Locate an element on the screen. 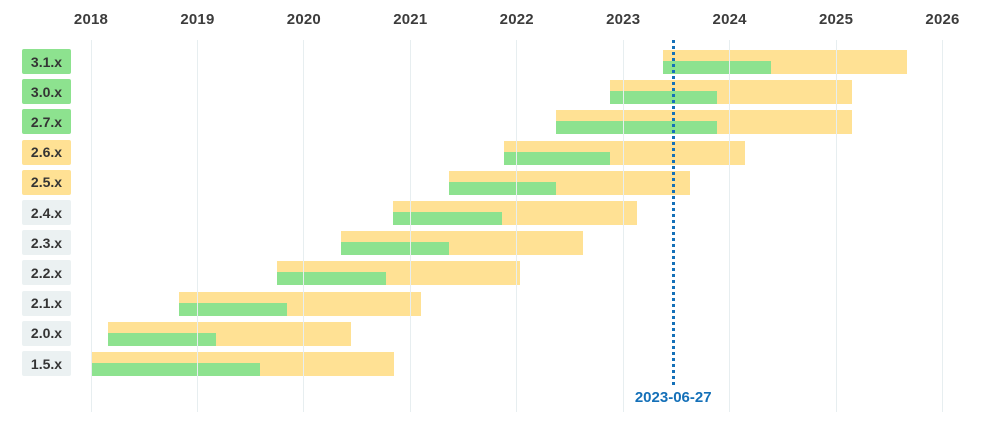 Image resolution: width=1002 pixels, height=422 pixels. gridline-2020 is located at coordinates (304, 226).